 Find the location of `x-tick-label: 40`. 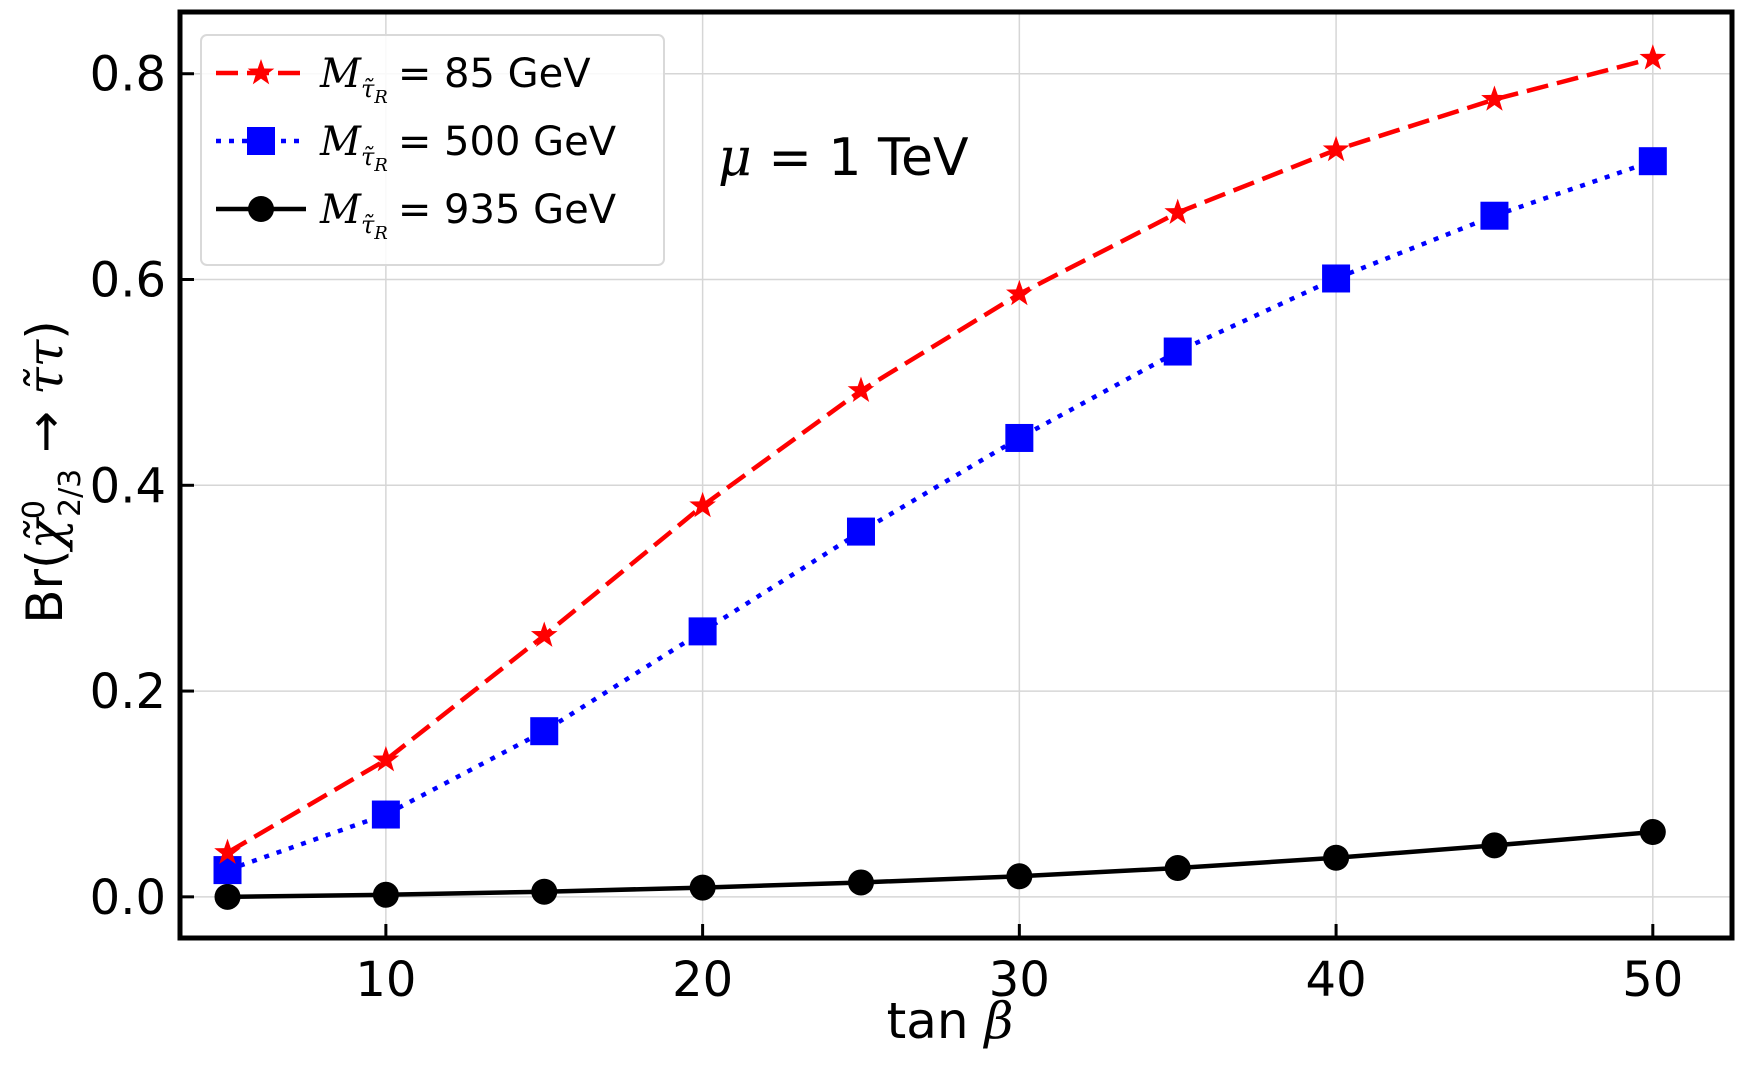

x-tick-label: 40 is located at coordinates (1336, 980).